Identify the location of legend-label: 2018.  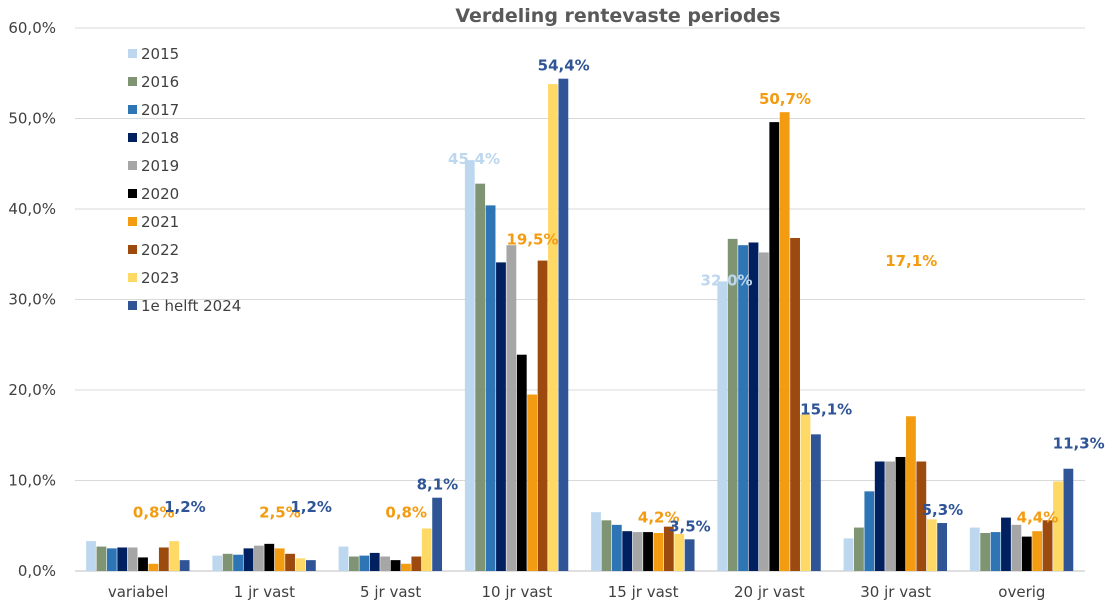
(160, 138).